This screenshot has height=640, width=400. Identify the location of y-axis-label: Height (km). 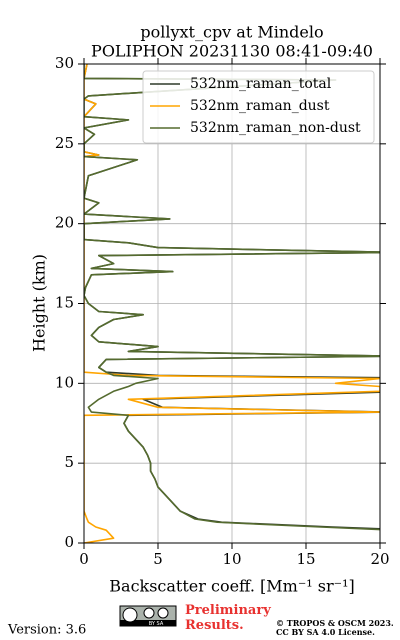
(39, 303).